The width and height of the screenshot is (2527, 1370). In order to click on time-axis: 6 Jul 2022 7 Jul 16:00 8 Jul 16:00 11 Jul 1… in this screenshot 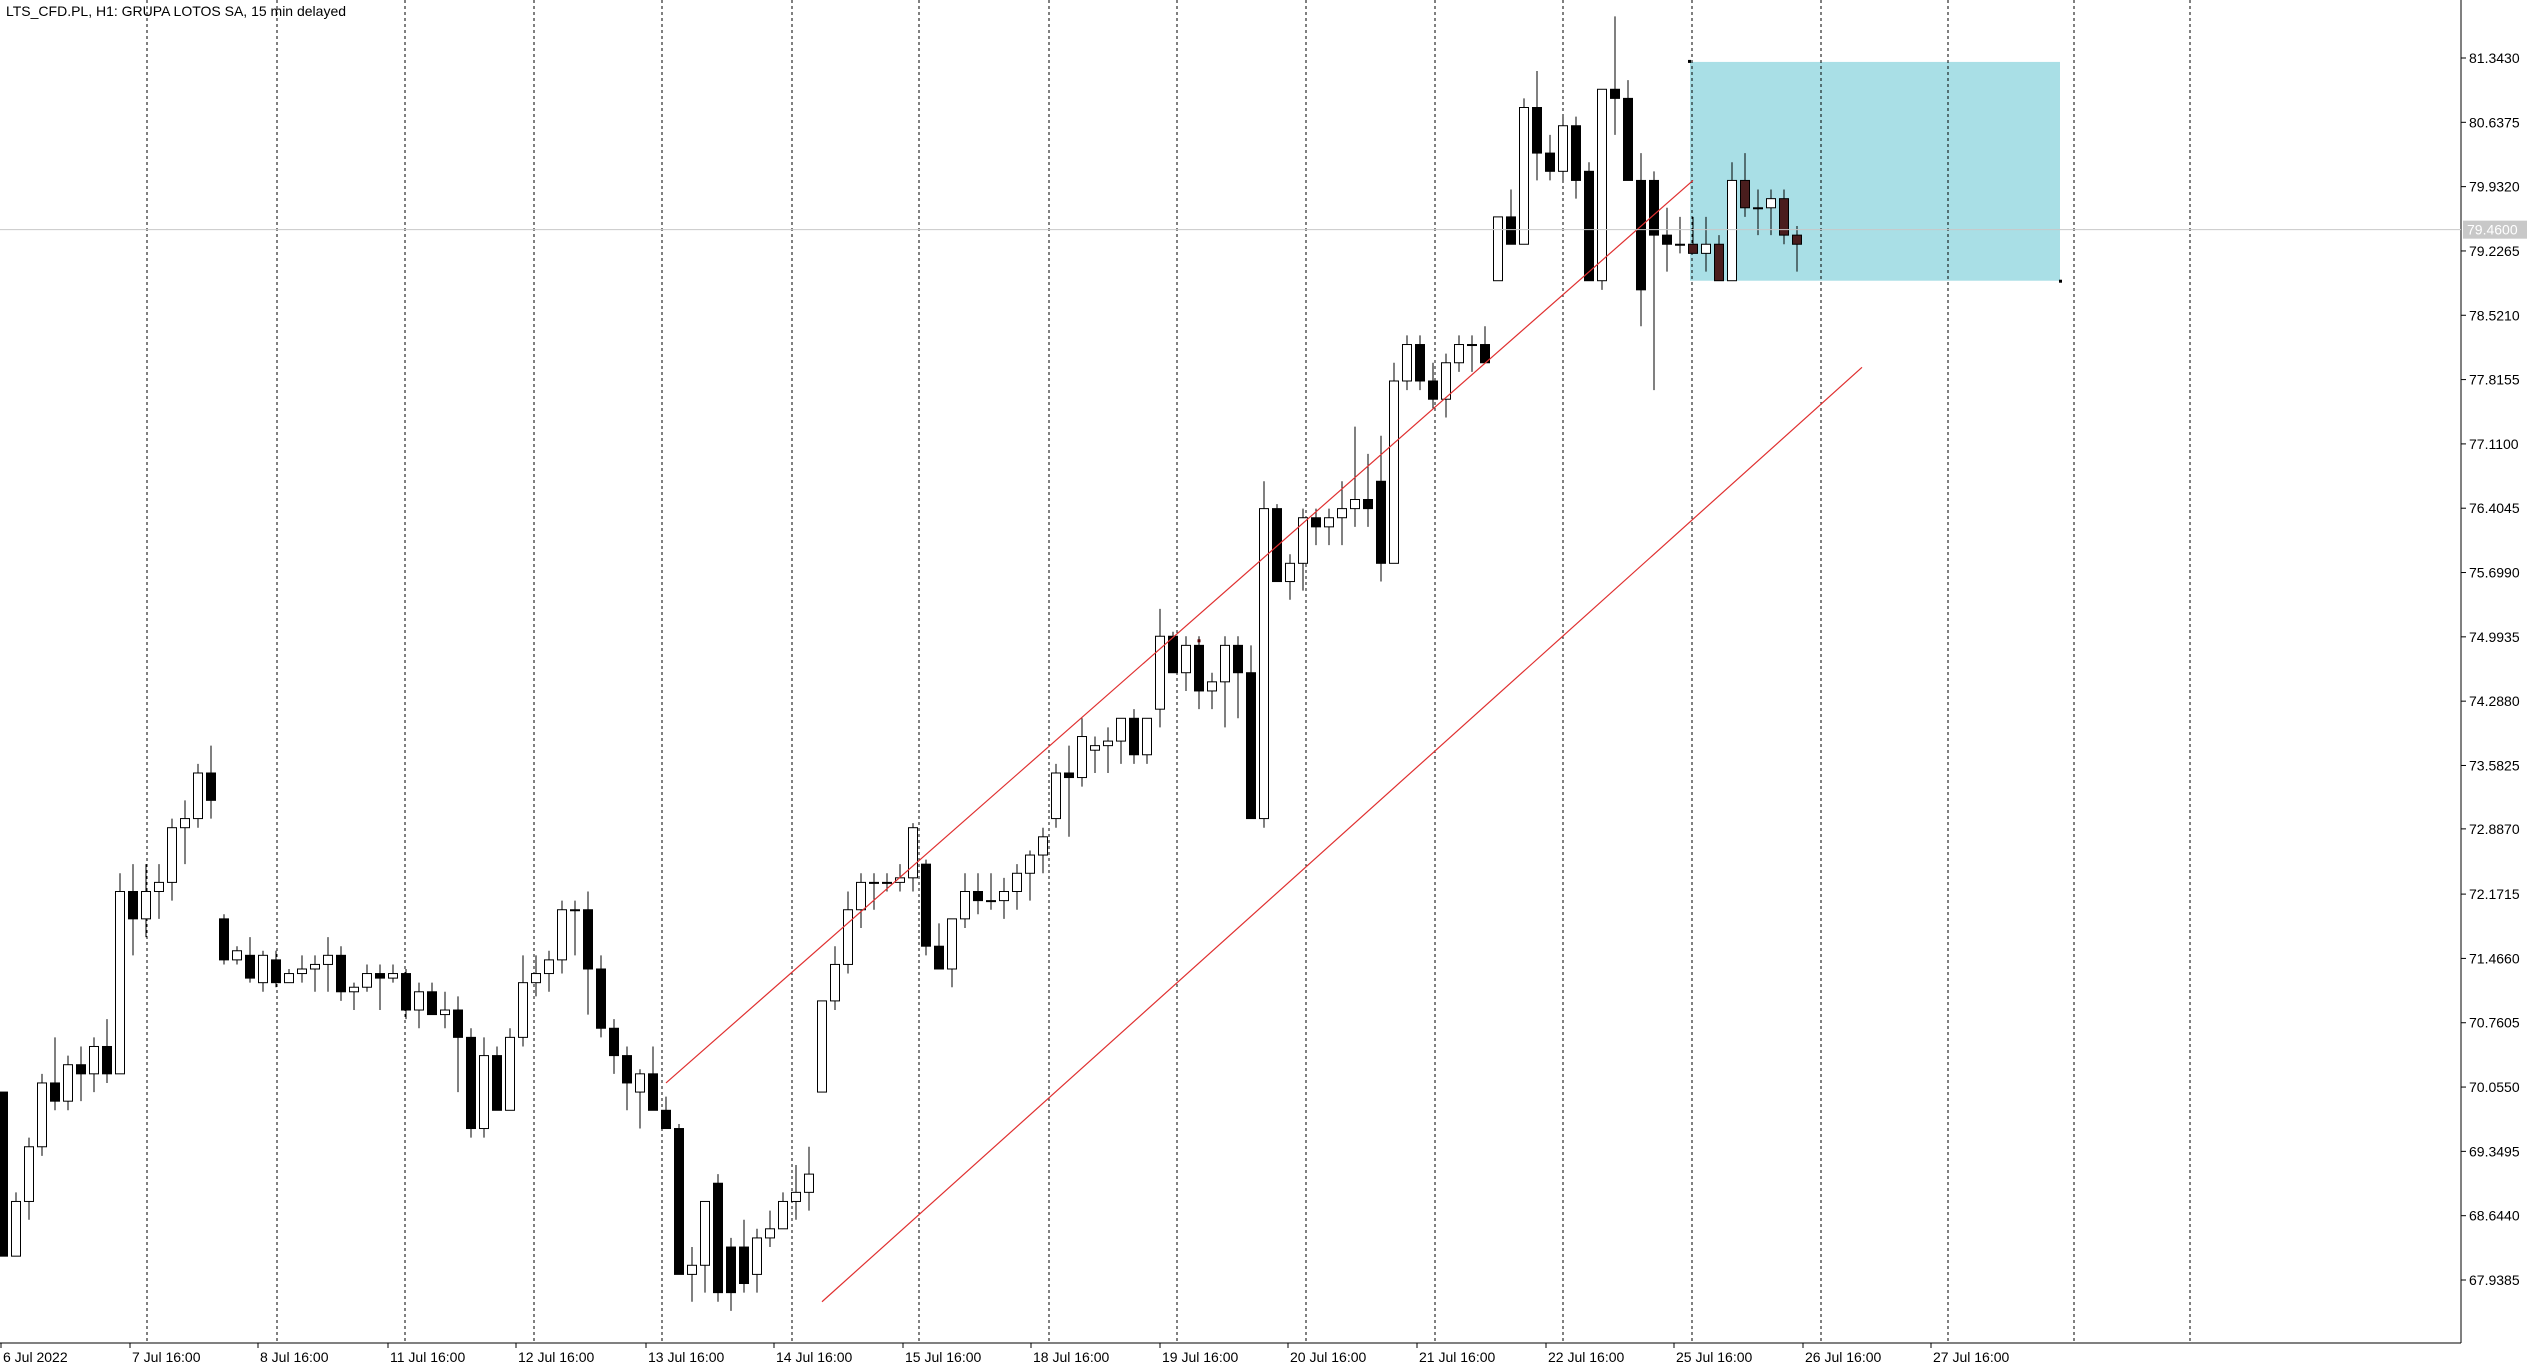, I will do `click(1004, 1354)`.